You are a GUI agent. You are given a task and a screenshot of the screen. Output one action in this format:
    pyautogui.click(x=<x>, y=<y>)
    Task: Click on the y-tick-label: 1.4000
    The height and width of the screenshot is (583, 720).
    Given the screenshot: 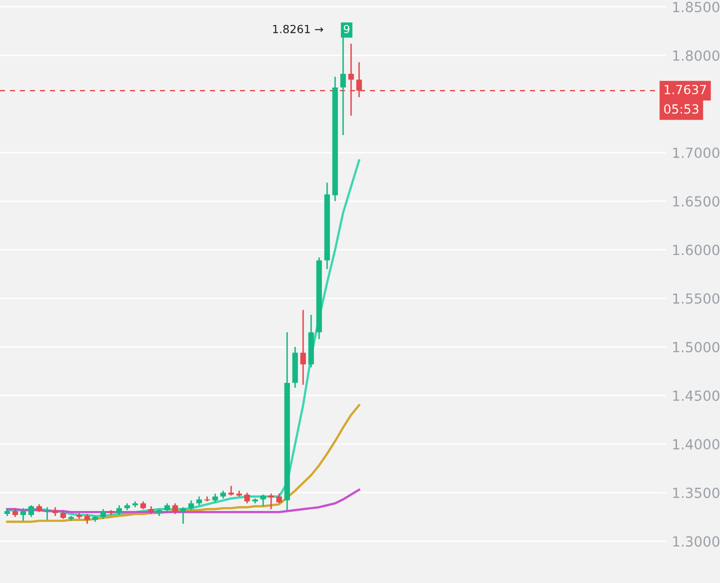 What is the action you would take?
    pyautogui.click(x=696, y=444)
    